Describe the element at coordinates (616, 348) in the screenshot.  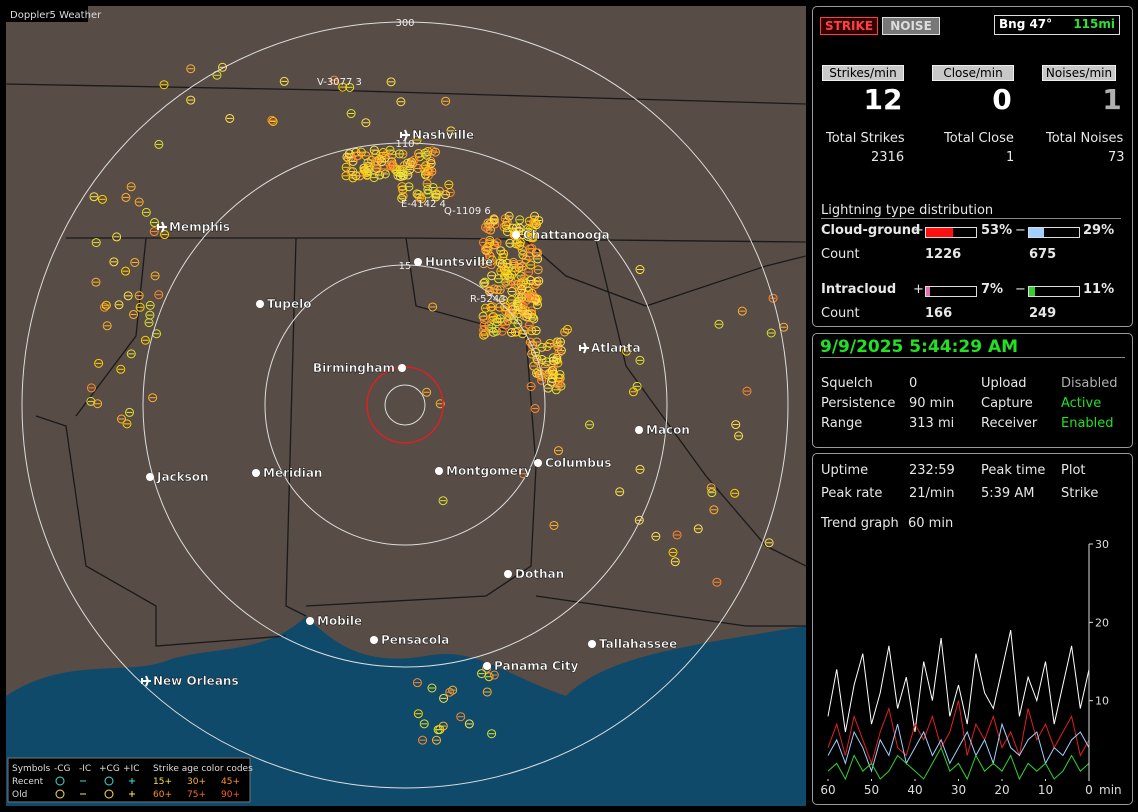
I see `city-label: Atlanta` at that location.